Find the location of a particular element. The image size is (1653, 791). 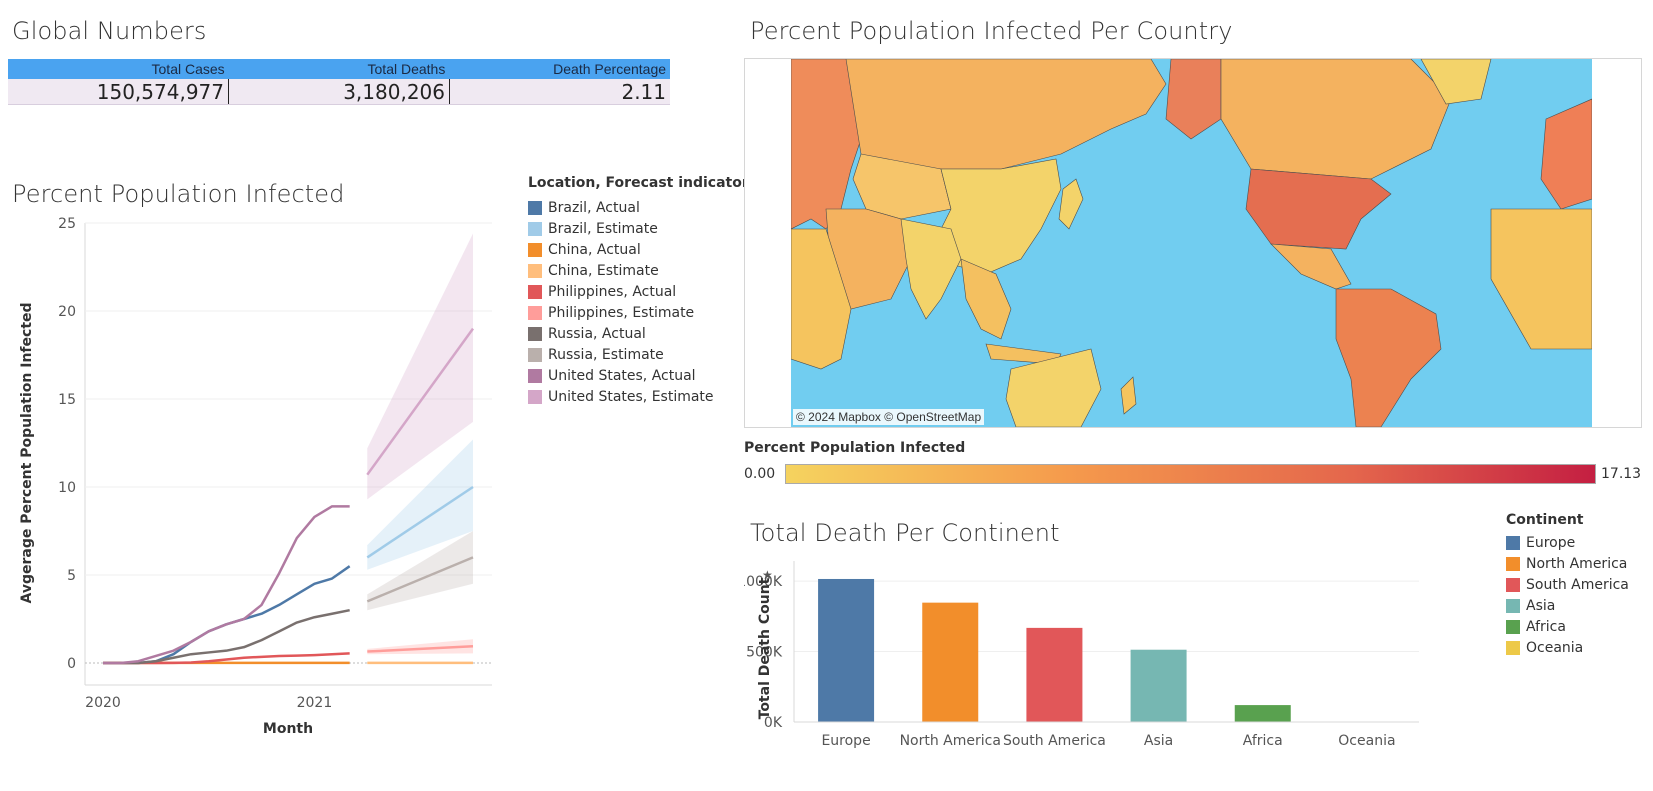

country-africa-east is located at coordinates (1541, 279).